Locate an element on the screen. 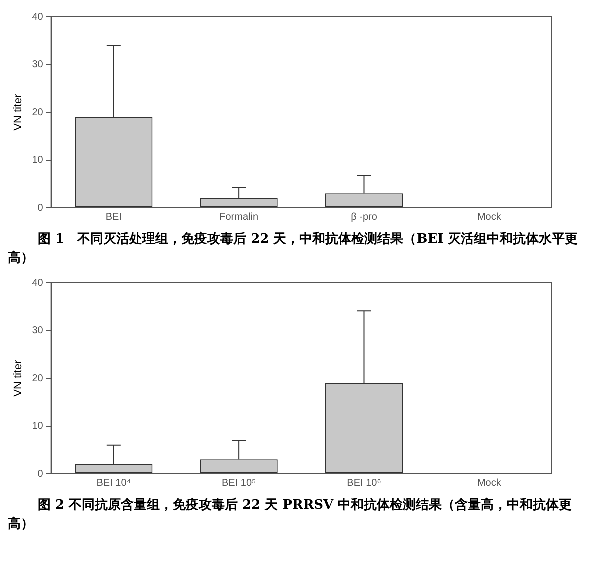 Image resolution: width=600 pixels, height=580 pixels. x-tick-label: Formalin is located at coordinates (239, 217).